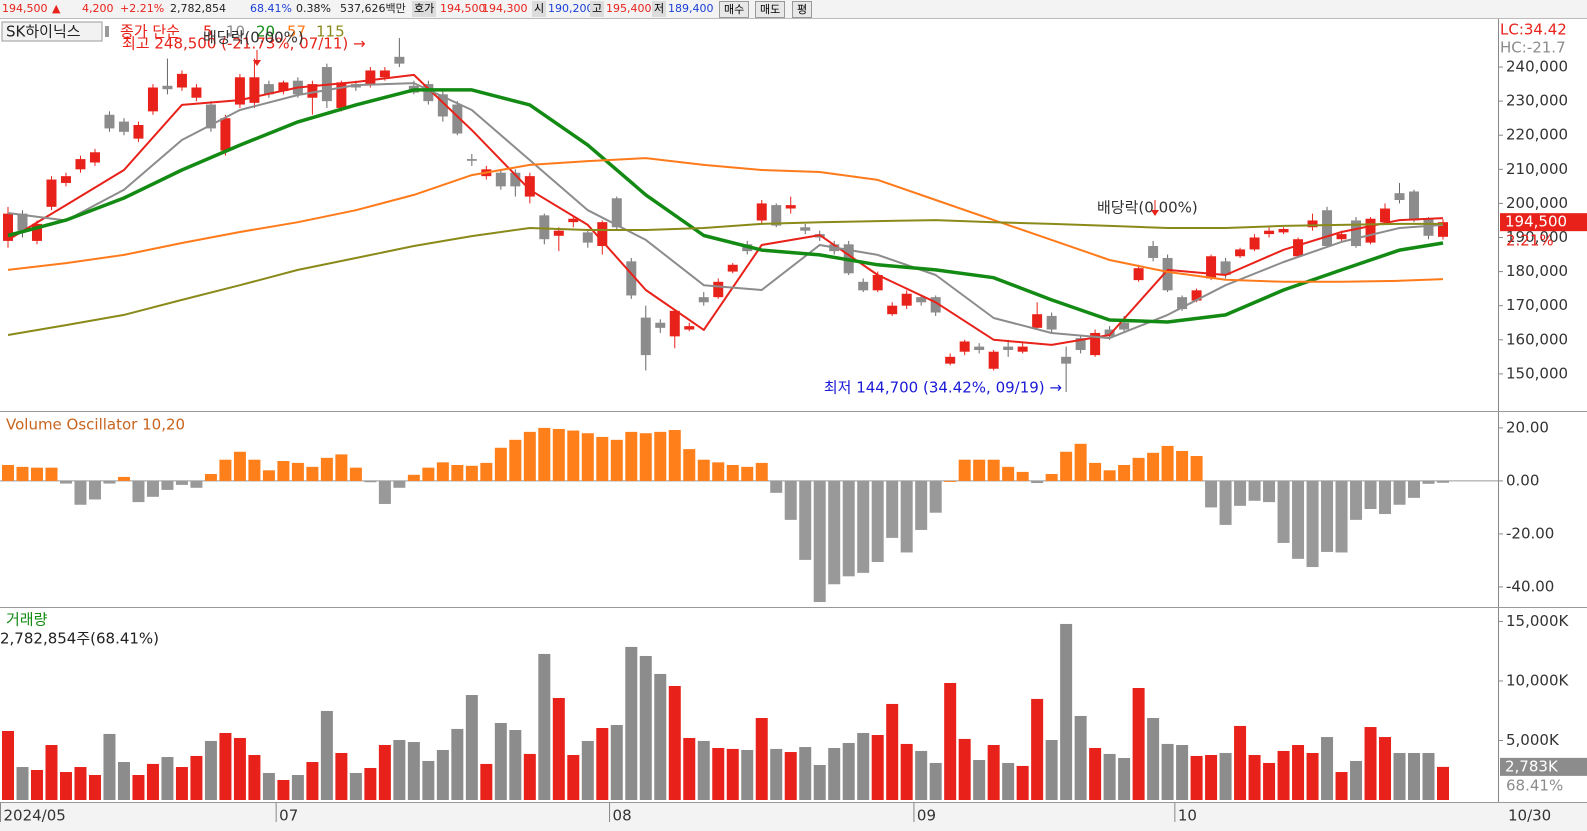  What do you see at coordinates (1187, 816) in the screenshot?
I see `x-tick-label: 10` at bounding box center [1187, 816].